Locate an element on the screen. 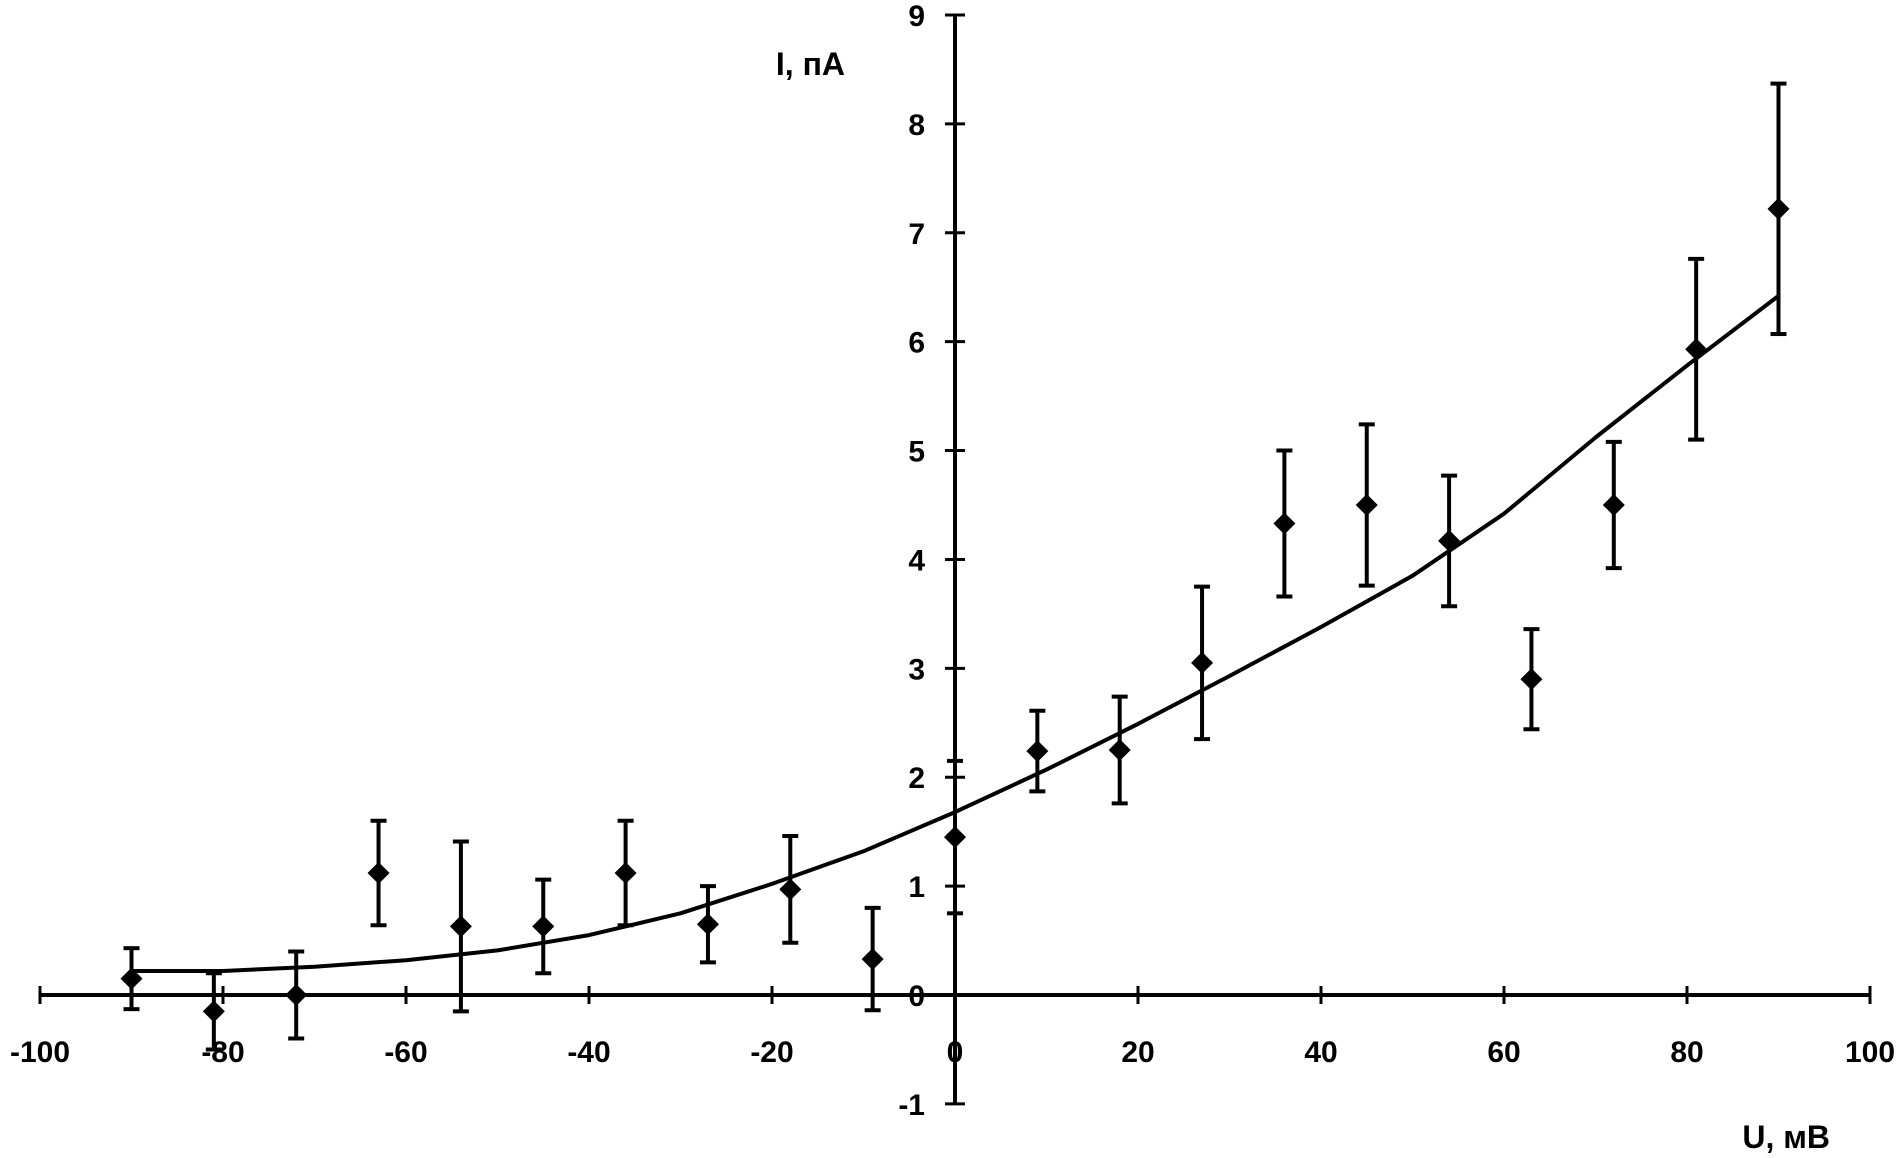 Image resolution: width=1901 pixels, height=1158 pixels. y-tick-label: 1 is located at coordinates (916, 887).